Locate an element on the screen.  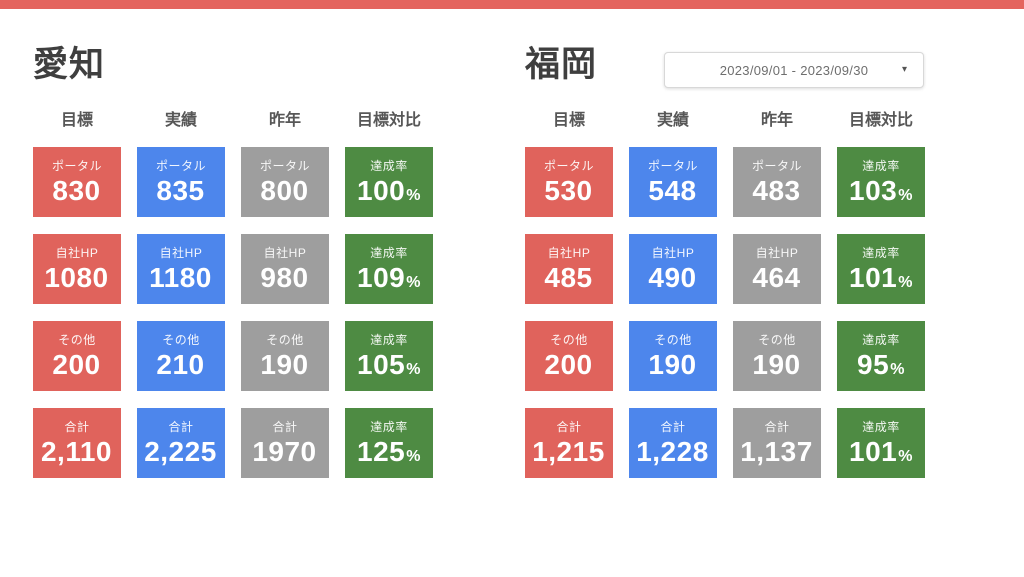
scorecard-last-year: 自社HP 464 is located at coordinates (777, 269).